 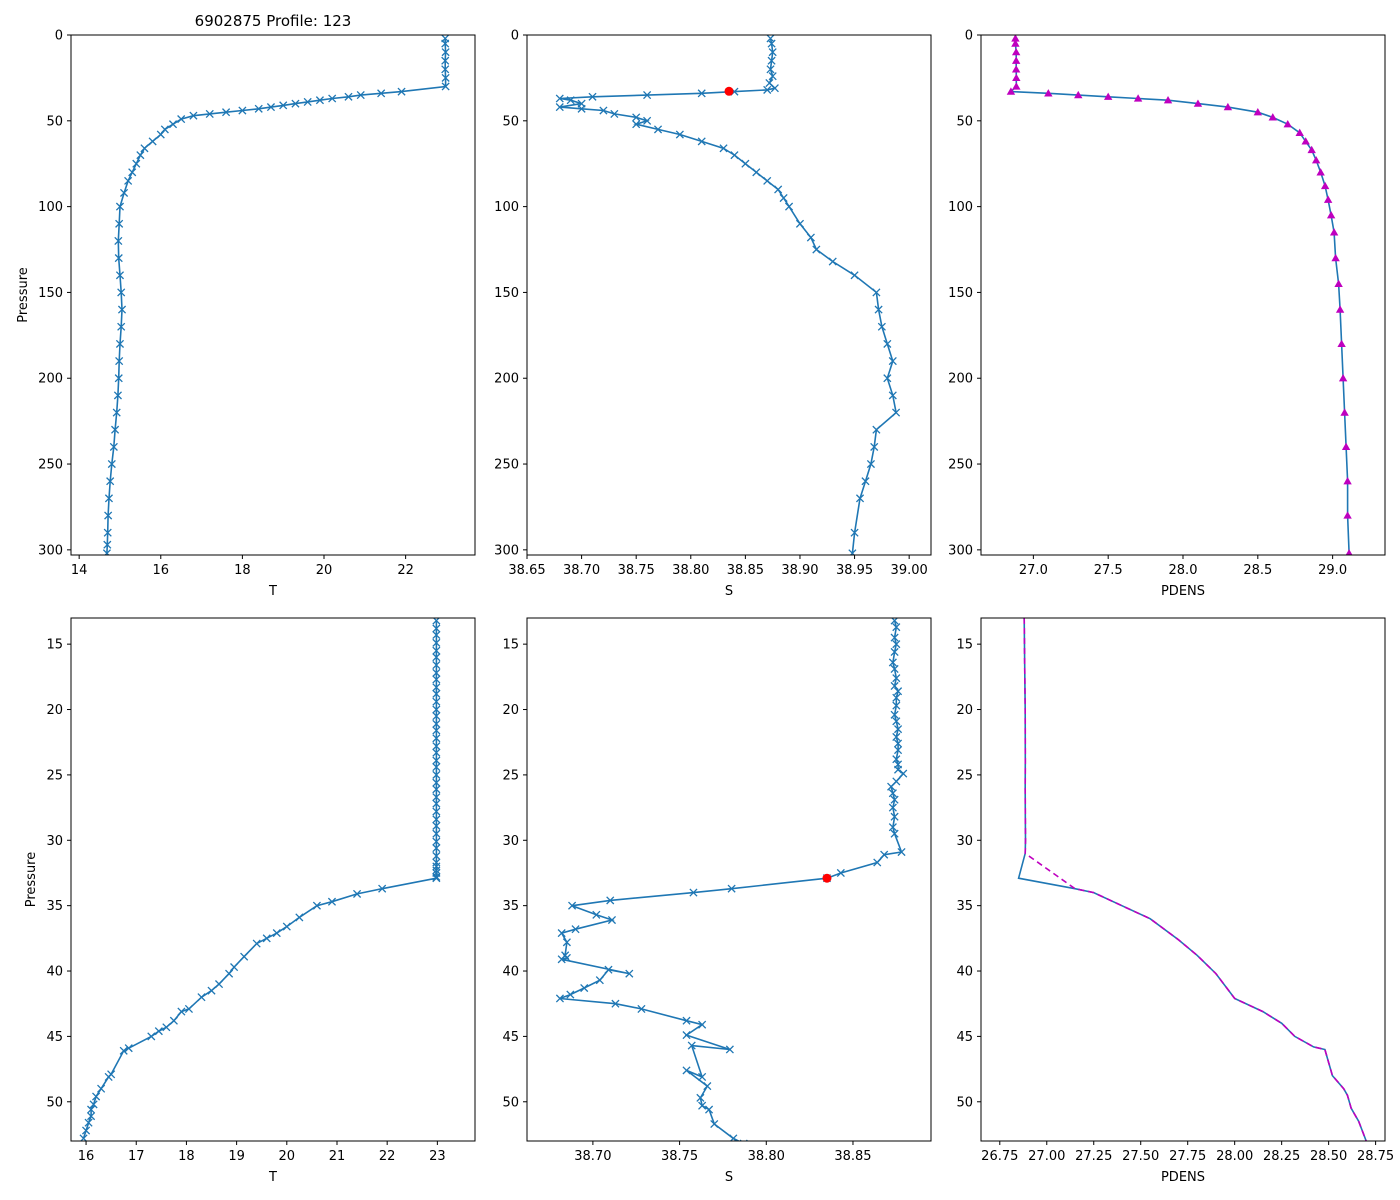 I want to click on x-axis-label: T, so click(x=272, y=1177).